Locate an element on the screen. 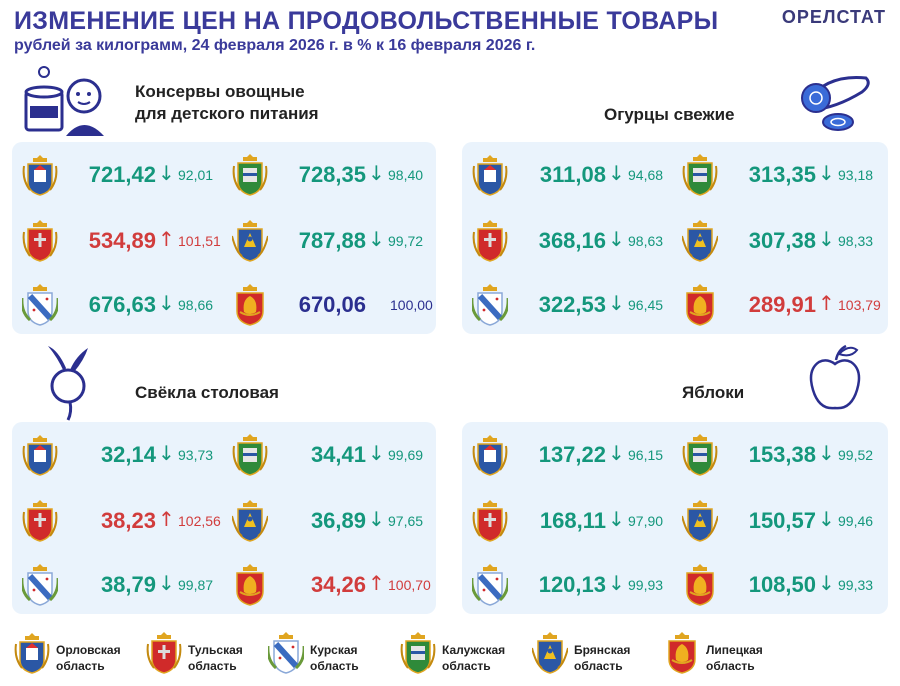 This screenshot has height=686, width=900. percent-change: 100,70 is located at coordinates (409, 585).